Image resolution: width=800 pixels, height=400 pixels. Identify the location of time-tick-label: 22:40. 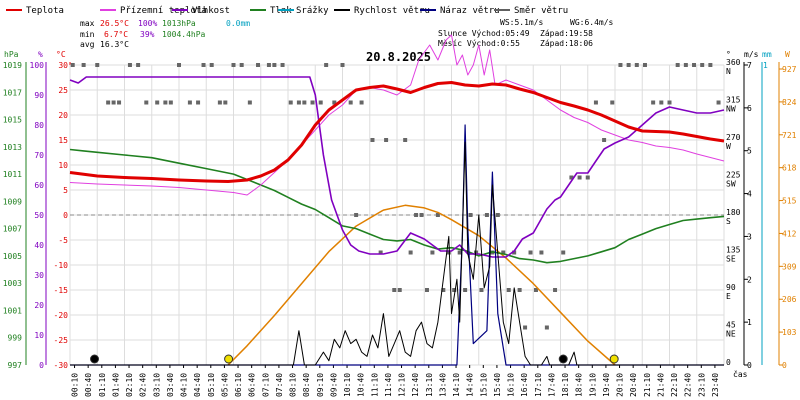
(688, 385).